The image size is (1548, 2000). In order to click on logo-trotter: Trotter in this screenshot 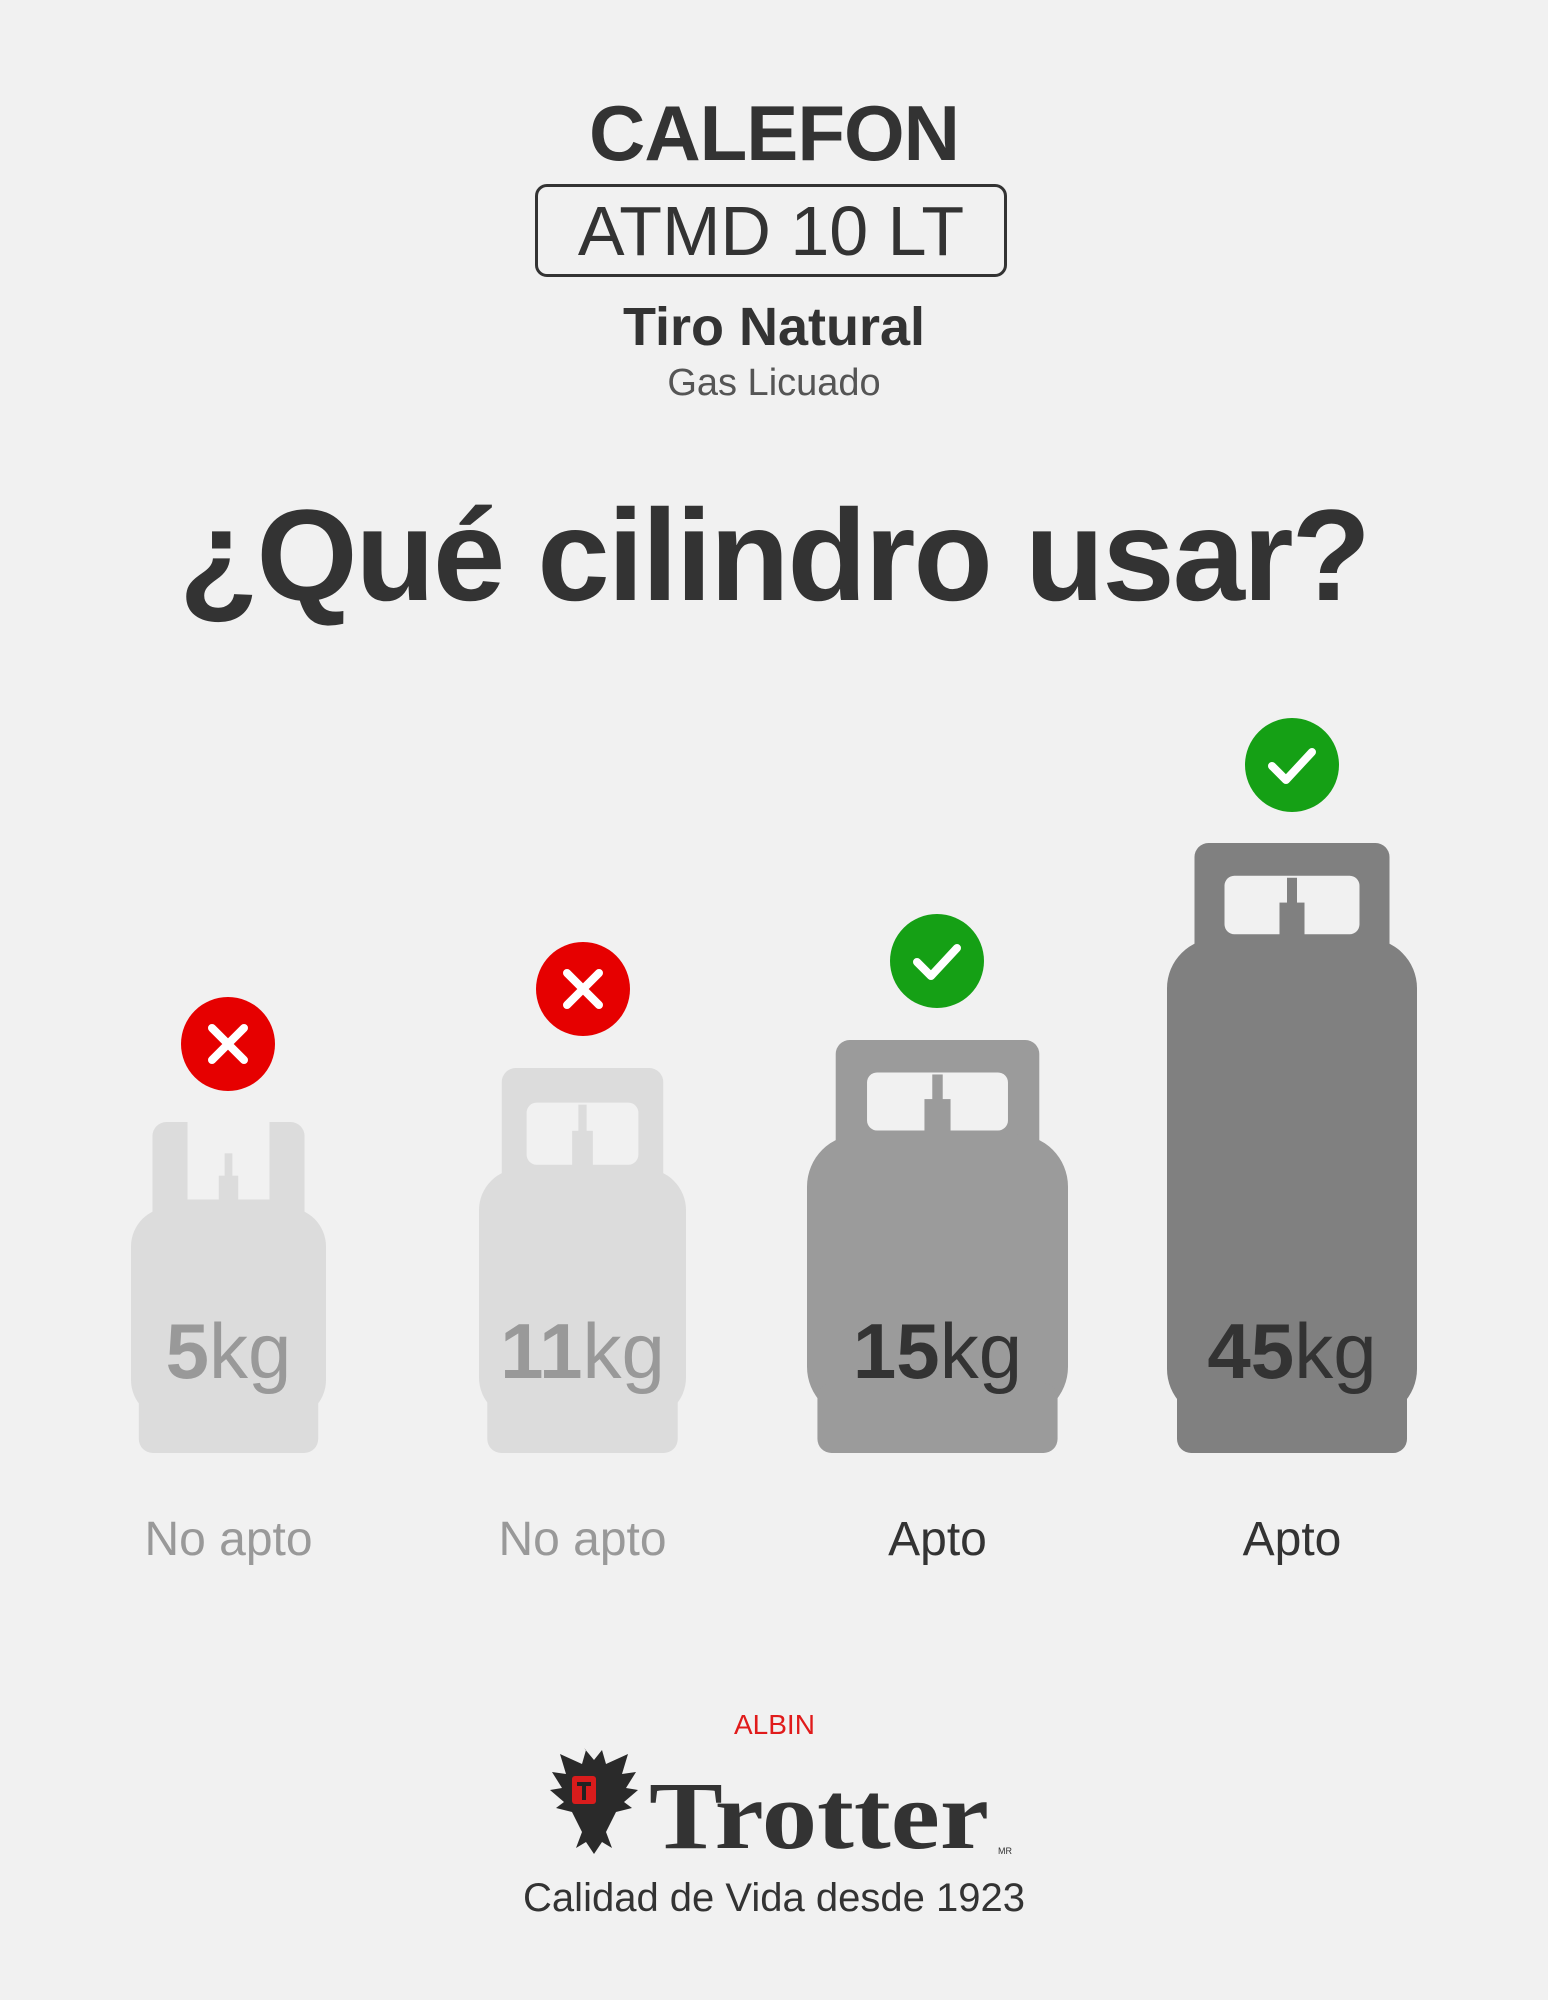, I will do `click(819, 1811)`.